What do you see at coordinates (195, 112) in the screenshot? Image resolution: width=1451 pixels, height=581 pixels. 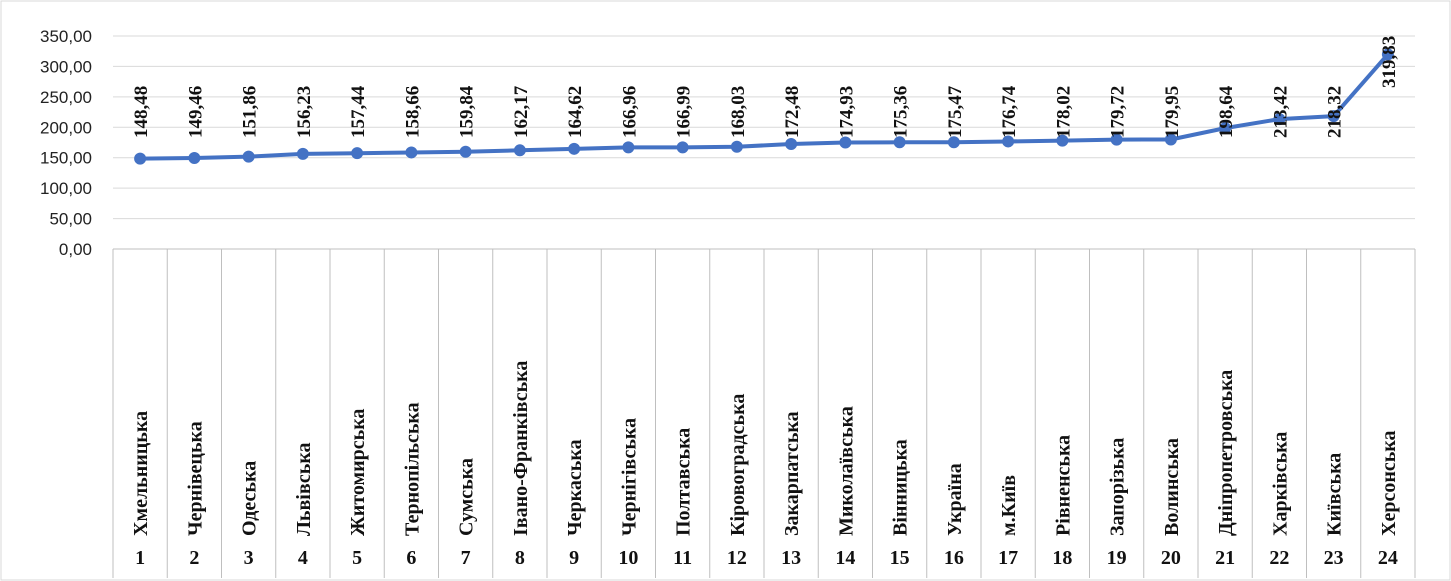 I see `data-label: 149,46` at bounding box center [195, 112].